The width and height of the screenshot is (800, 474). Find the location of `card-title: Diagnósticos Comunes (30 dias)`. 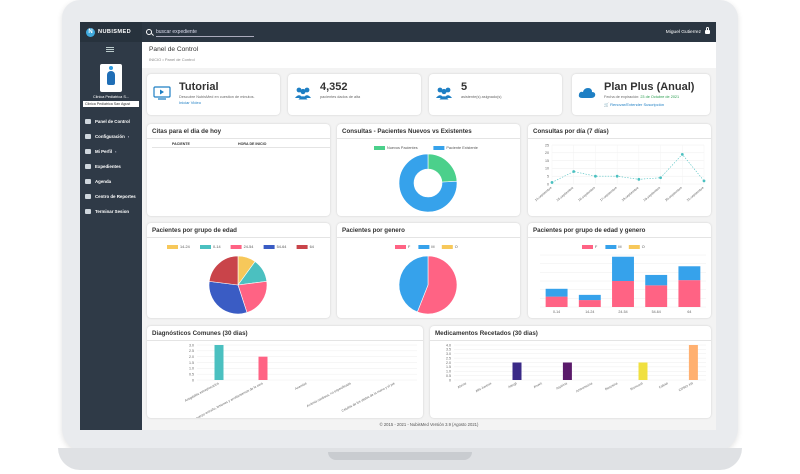

card-title: Diagnósticos Comunes (30 dias) is located at coordinates (200, 333).